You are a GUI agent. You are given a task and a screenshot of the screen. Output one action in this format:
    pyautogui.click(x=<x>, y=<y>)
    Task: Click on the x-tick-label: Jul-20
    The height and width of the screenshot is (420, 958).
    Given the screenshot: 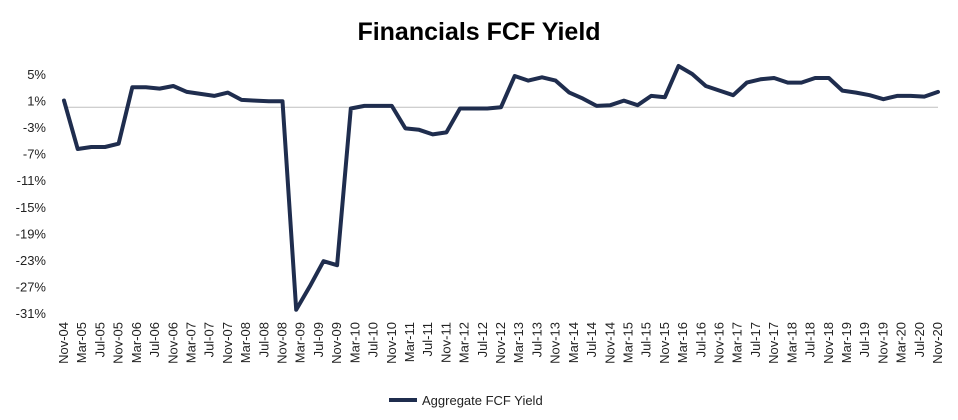 What is the action you would take?
    pyautogui.click(x=919, y=339)
    